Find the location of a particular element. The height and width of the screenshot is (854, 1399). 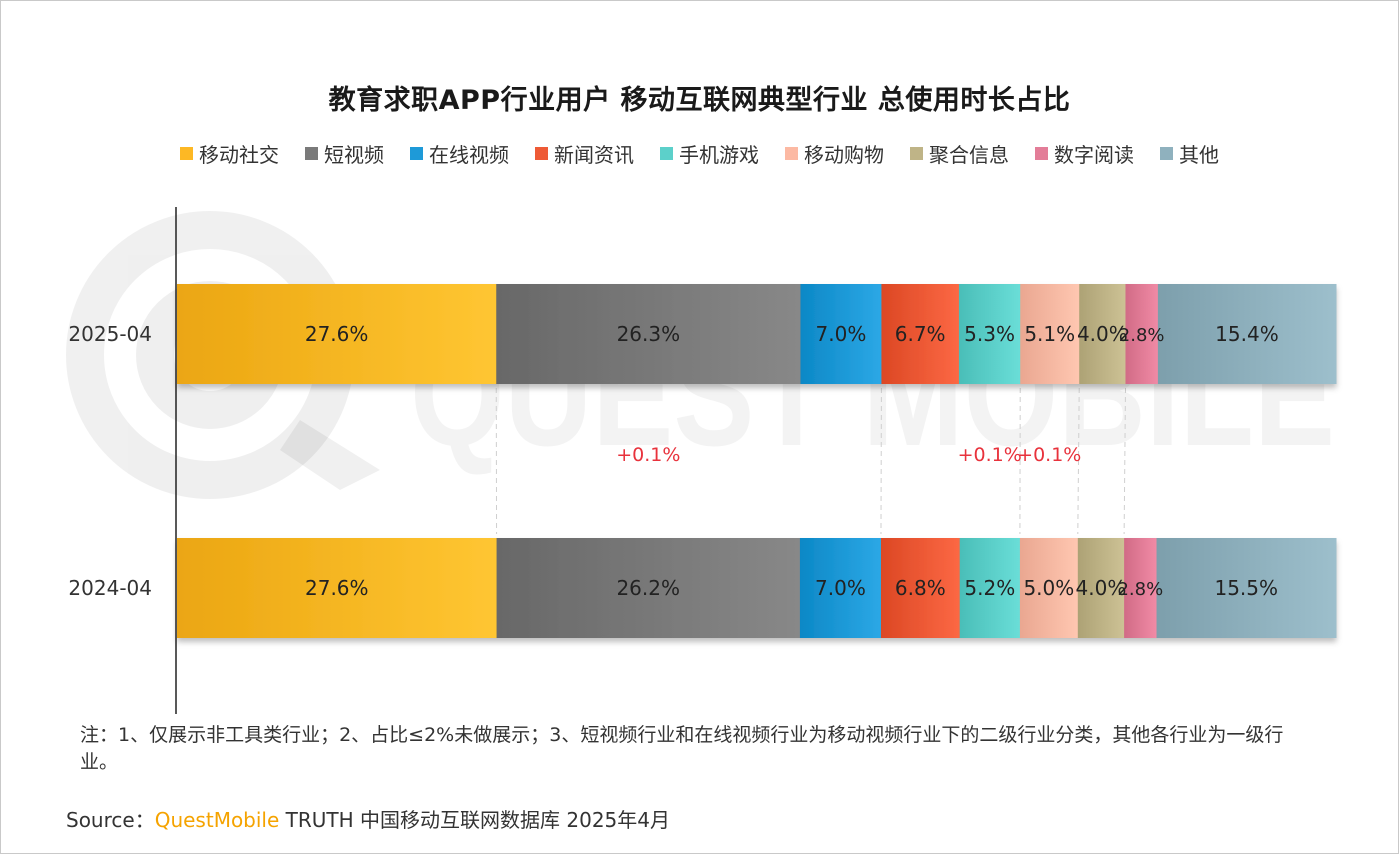

legend: 移动社交 短视频 在线视频 新闻资讯 手机游戏 移动购物 聚合信息 数字阅读 其他 is located at coordinates (699, 153).